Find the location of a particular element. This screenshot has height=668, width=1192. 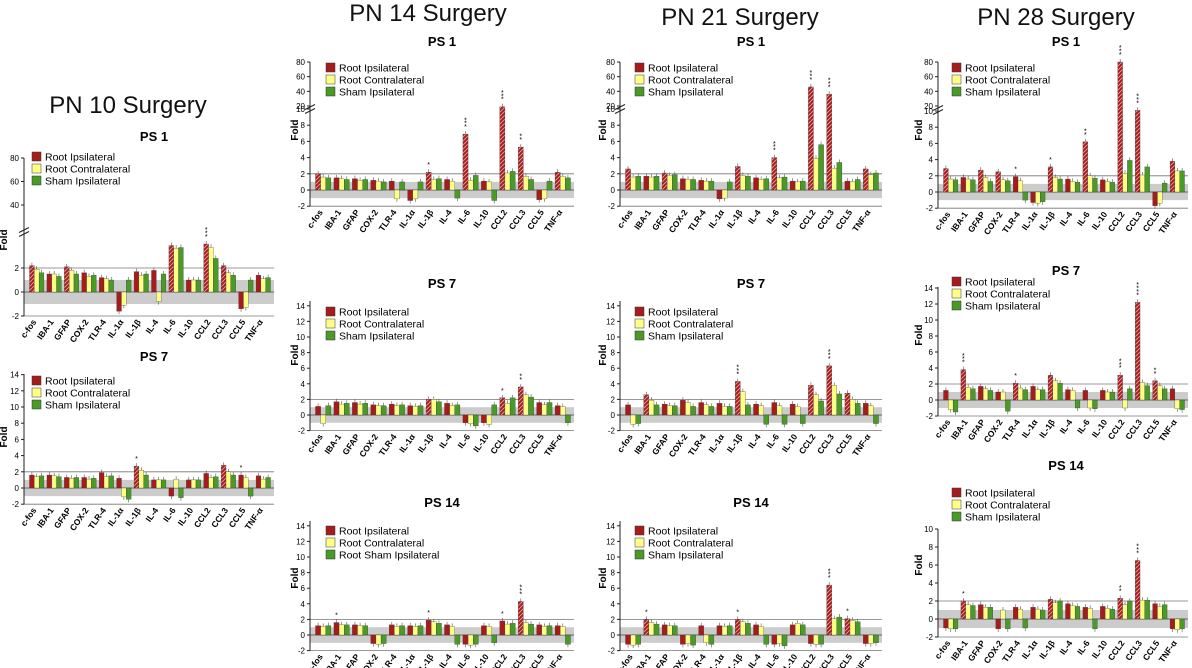

x-tick-label: TNF-α is located at coordinates (553, 659).